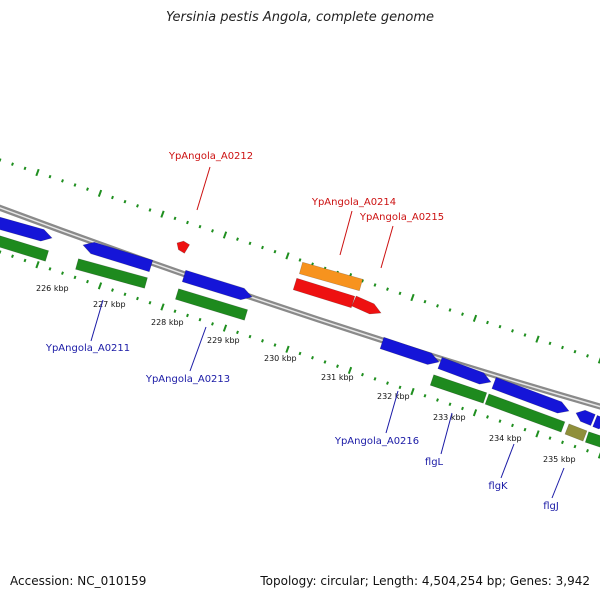 This screenshot has height=600, width=600. I want to click on gene-label: YpAngola_A0215, so click(401, 217).